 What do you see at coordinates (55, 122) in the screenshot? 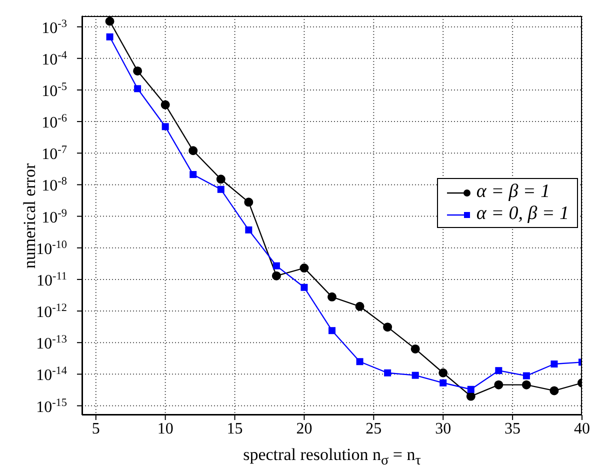
I see `y-tick-label: 10$^{-6}$` at bounding box center [55, 122].